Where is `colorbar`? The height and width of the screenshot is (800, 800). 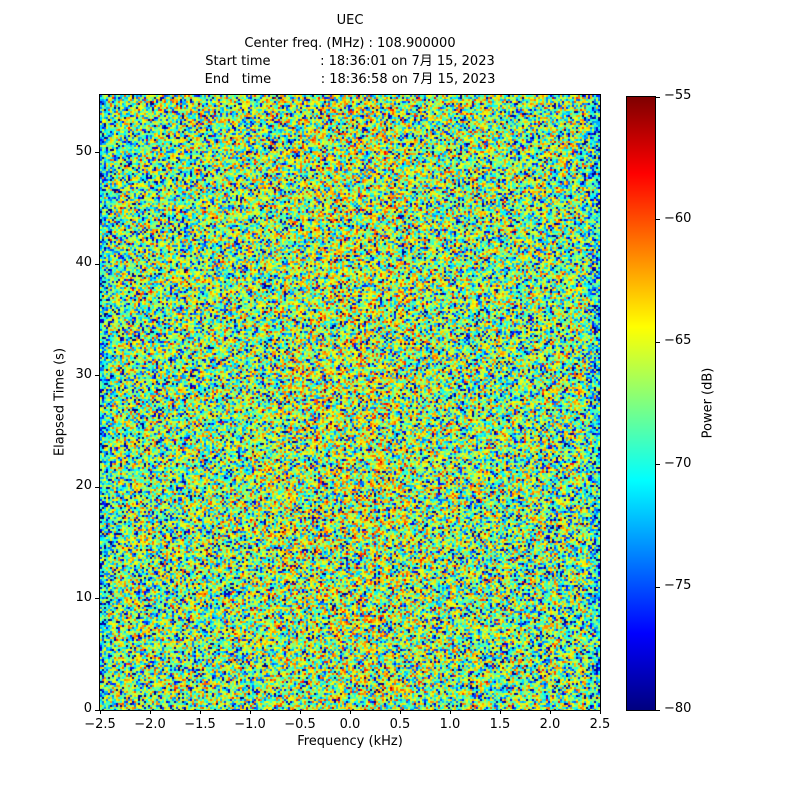 colorbar is located at coordinates (641, 403).